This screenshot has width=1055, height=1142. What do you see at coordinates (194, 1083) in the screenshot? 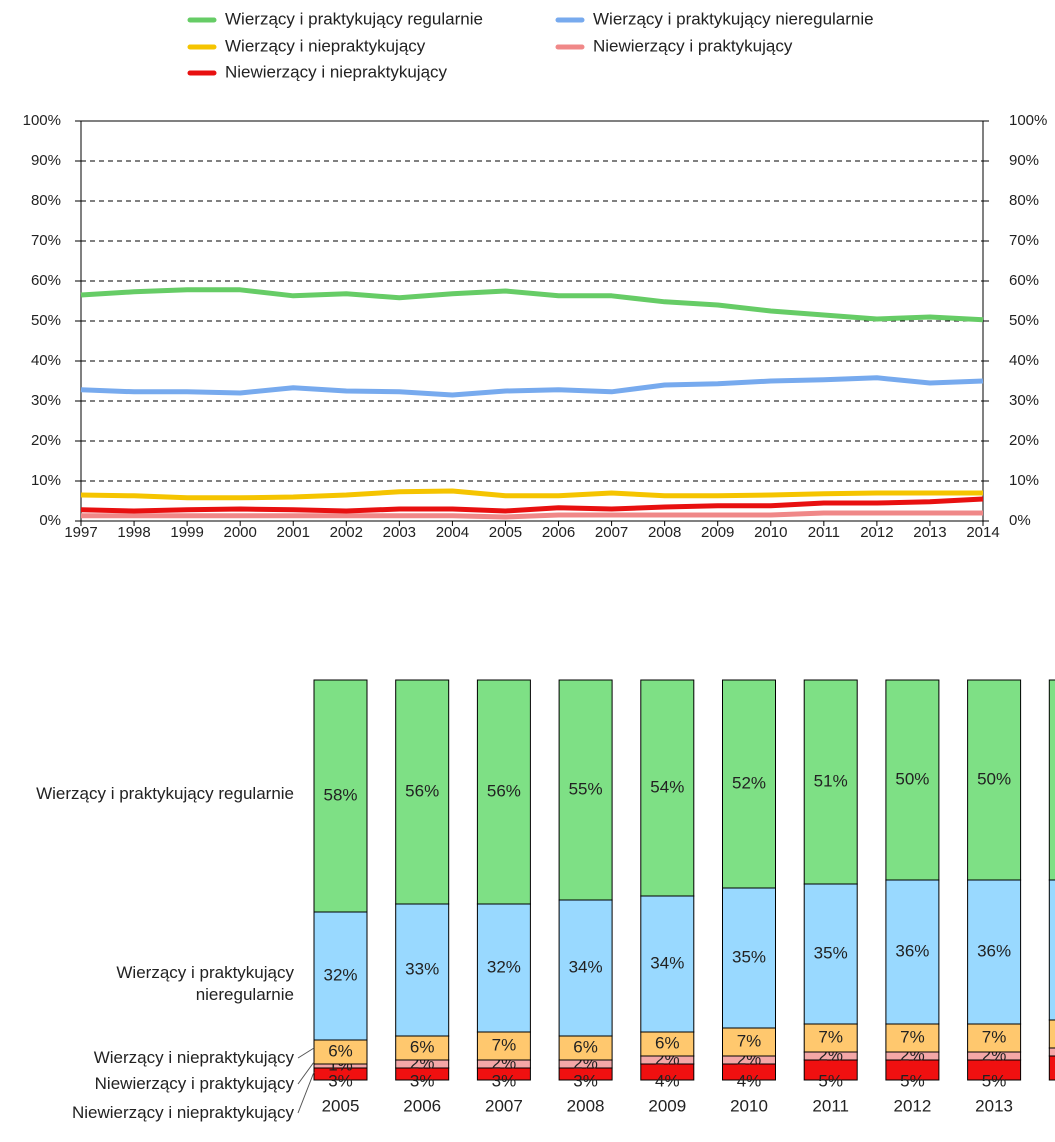
I see `series-label: Niewierzący i praktykujący` at bounding box center [194, 1083].